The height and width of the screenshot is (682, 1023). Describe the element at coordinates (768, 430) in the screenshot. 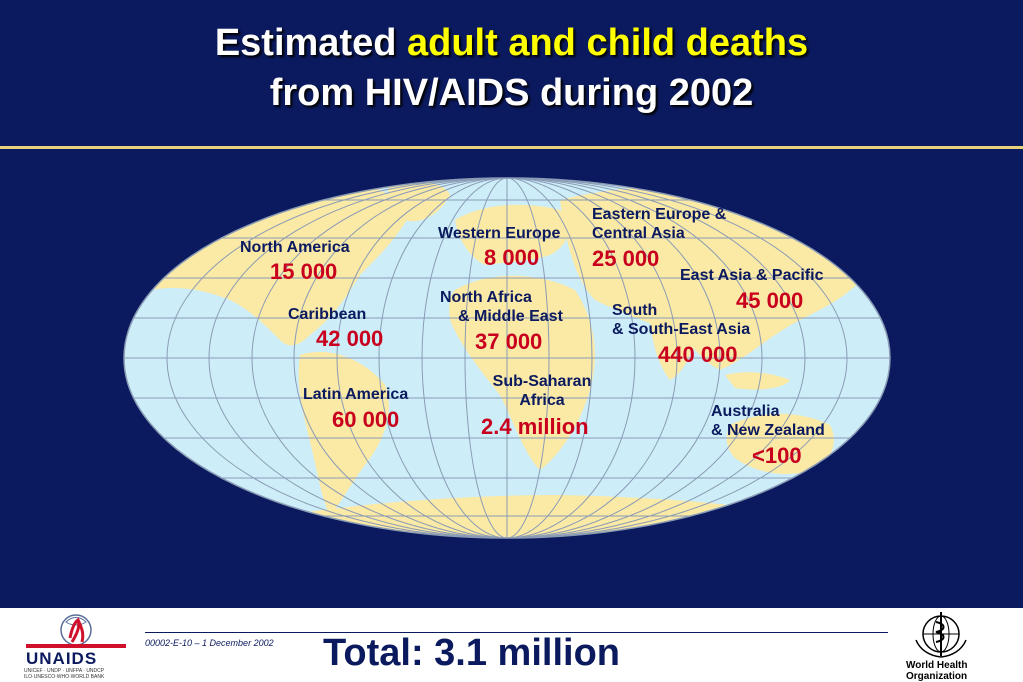

I see `region-name-line: & New Zealand` at that location.